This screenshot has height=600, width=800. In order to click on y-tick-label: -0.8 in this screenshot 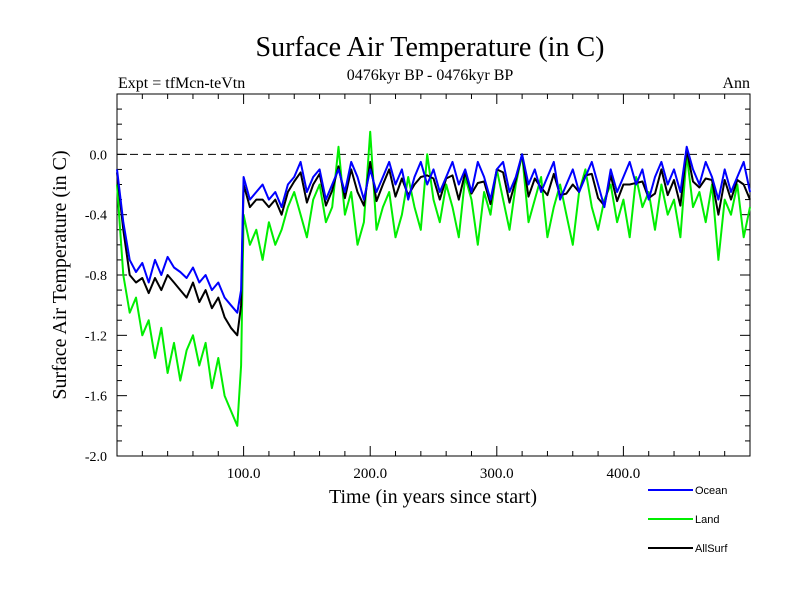, I will do `click(96, 276)`.